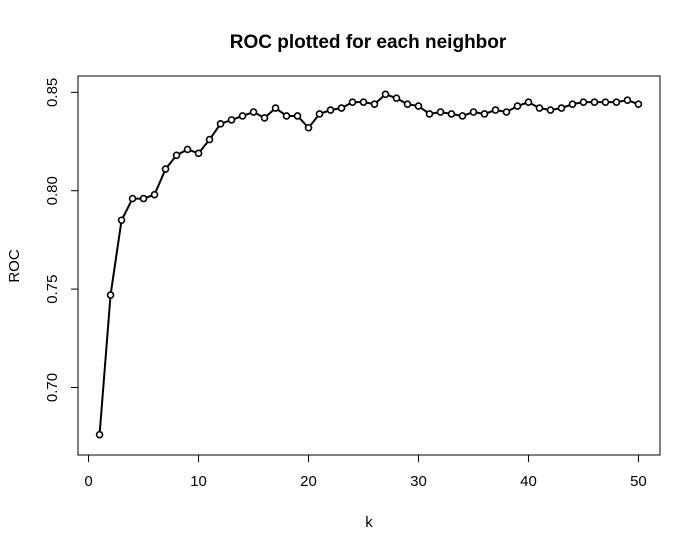  I want to click on y-tick-label: 0.75, so click(52, 289).